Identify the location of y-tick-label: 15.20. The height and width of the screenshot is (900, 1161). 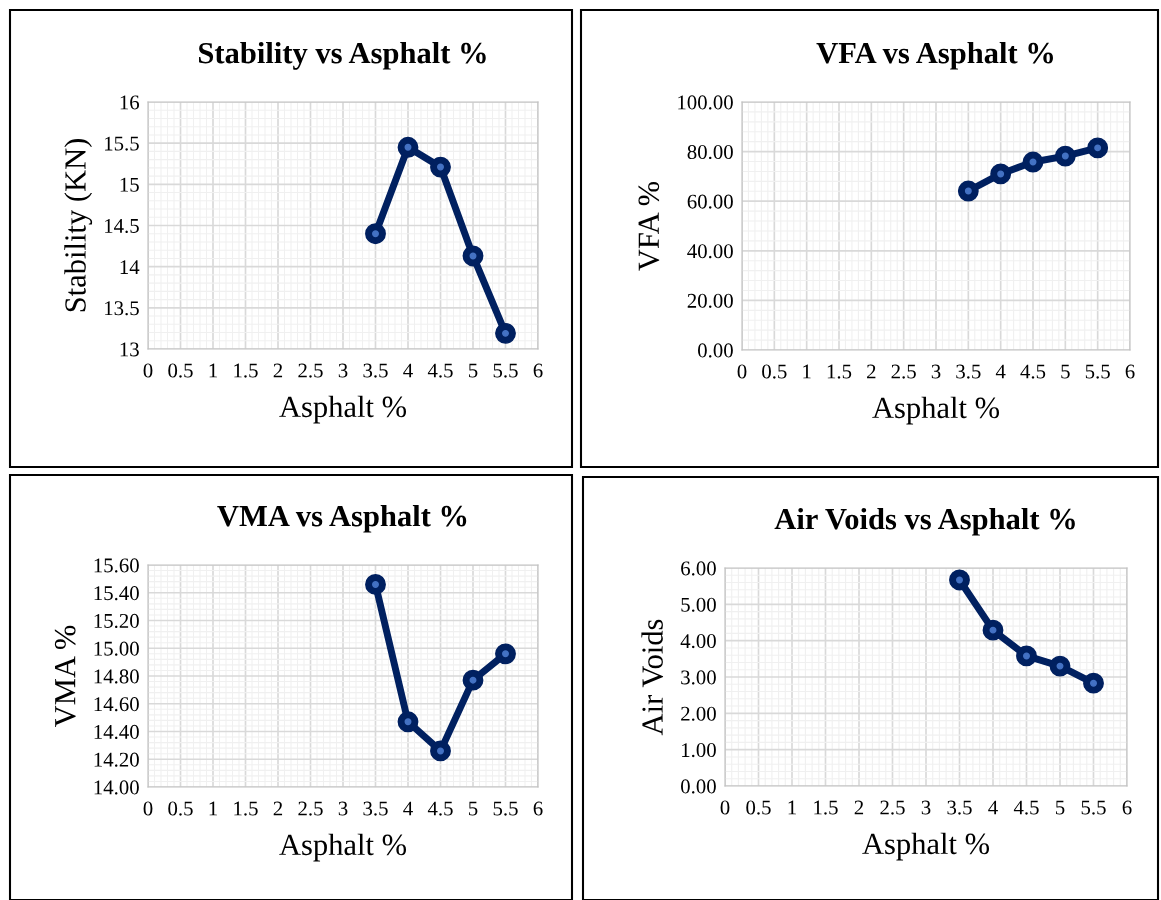
(116, 621).